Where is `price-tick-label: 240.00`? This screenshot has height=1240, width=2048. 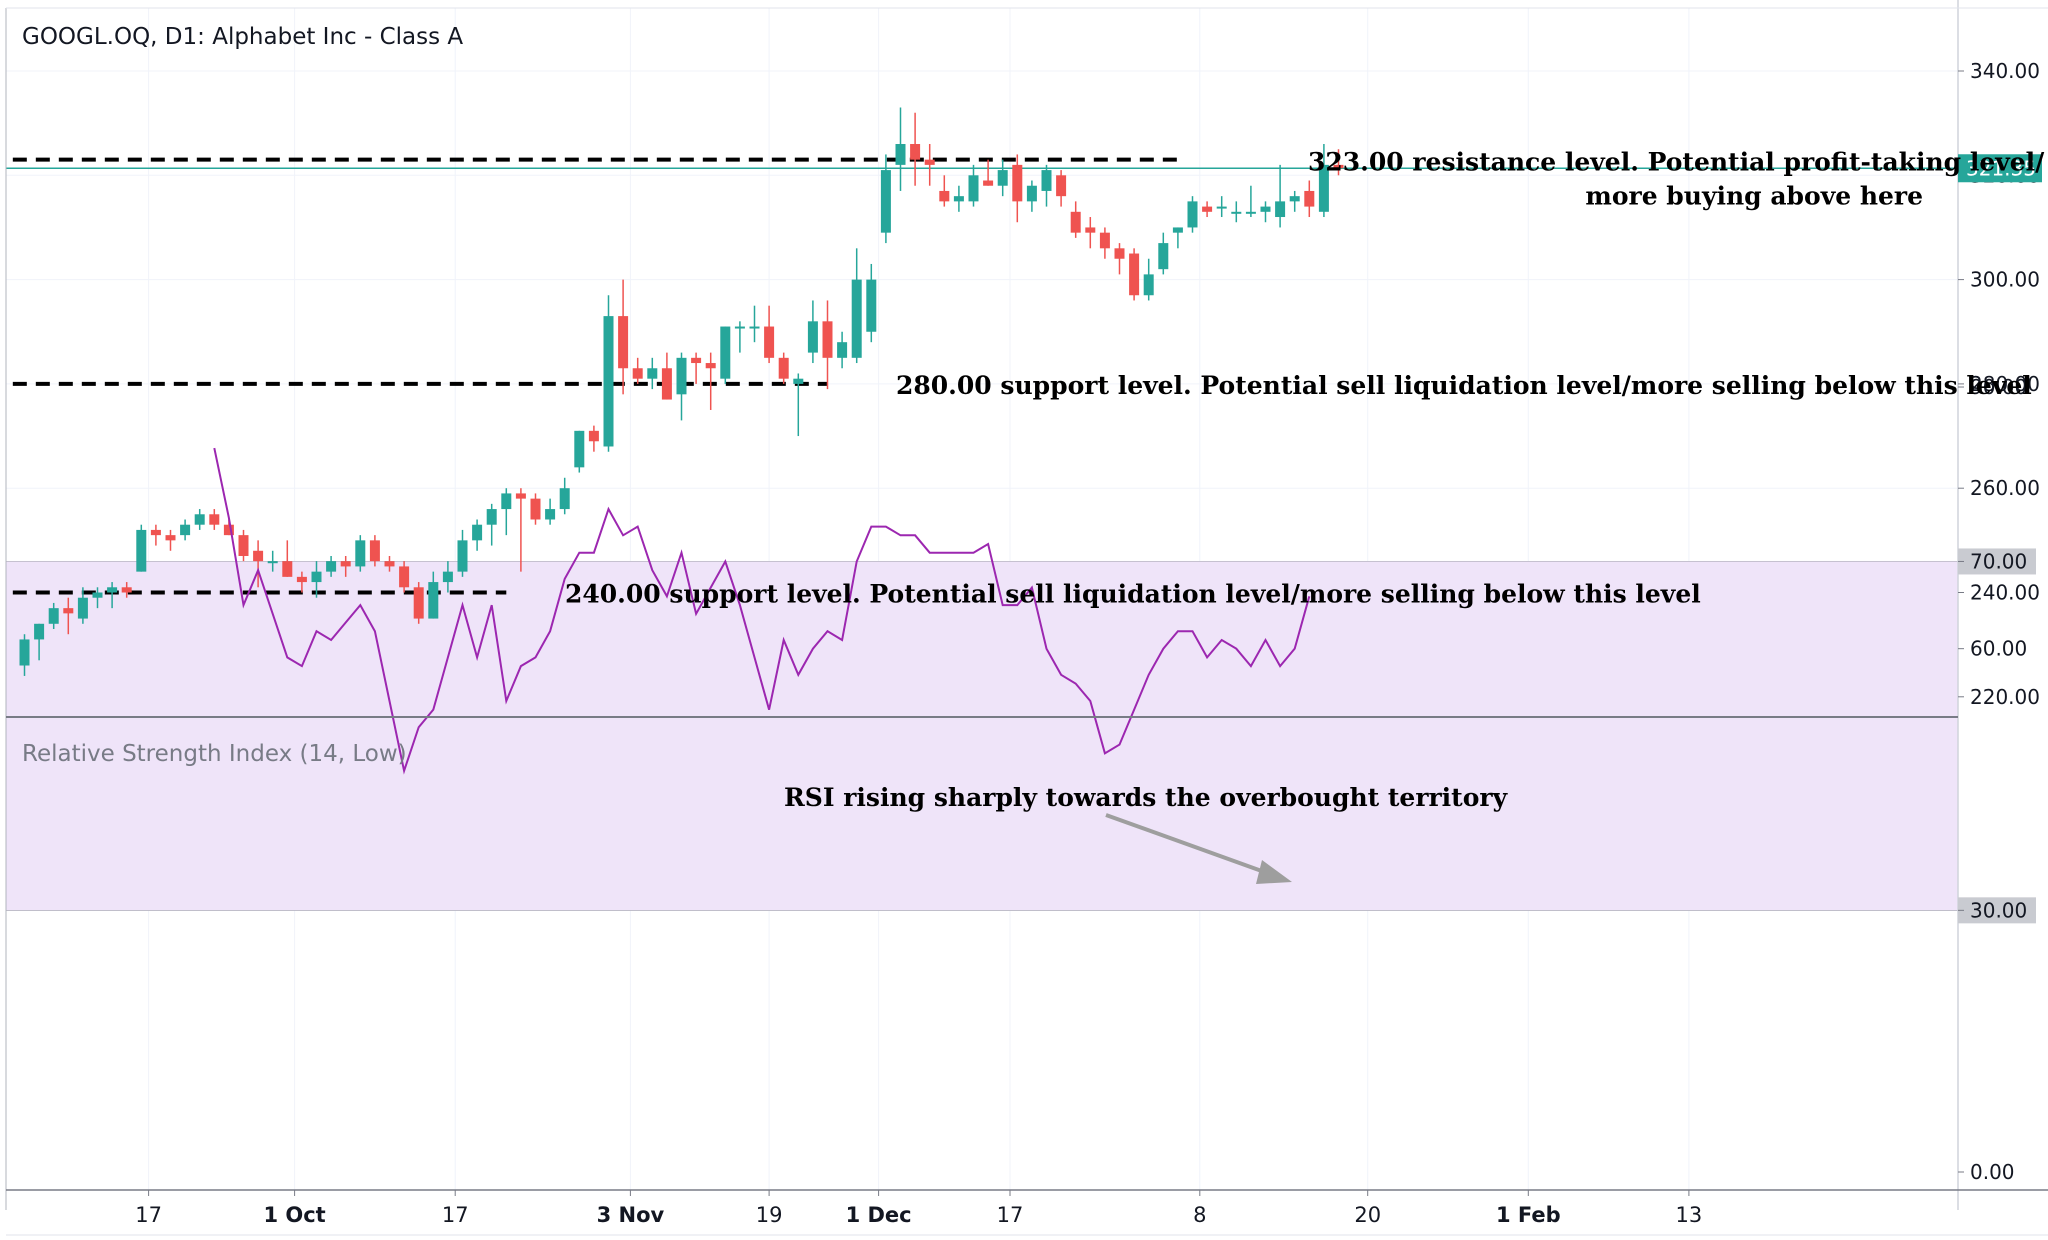 price-tick-label: 240.00 is located at coordinates (2005, 593).